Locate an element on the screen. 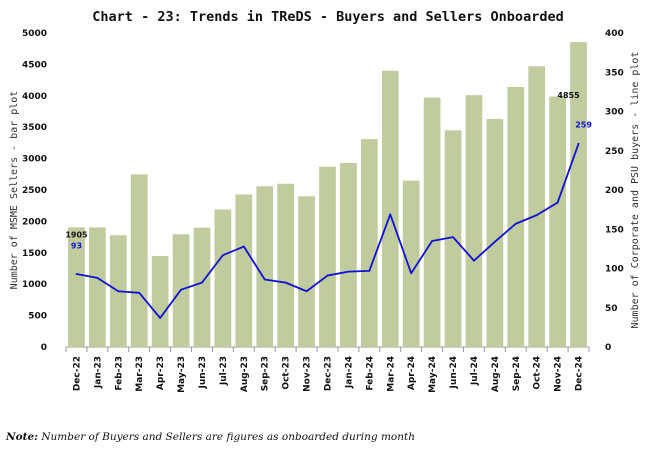 The width and height of the screenshot is (650, 453). x-tick-label: Apr-24 is located at coordinates (412, 373).